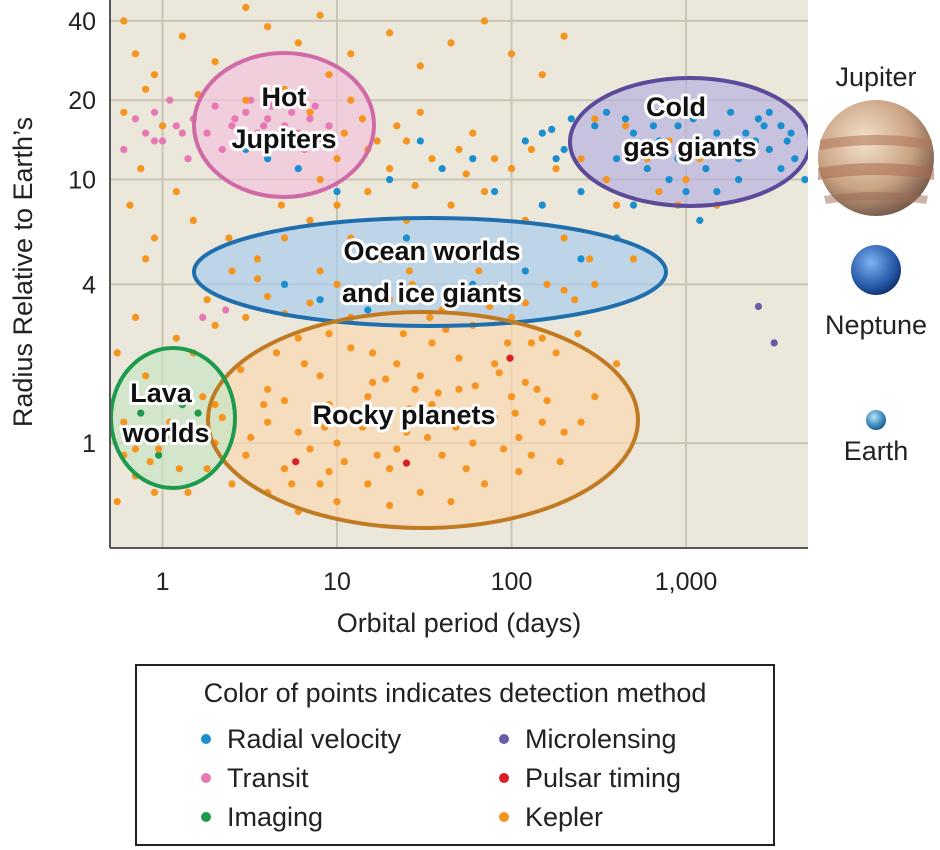 The image size is (940, 850). Describe the element at coordinates (459, 623) in the screenshot. I see `x-axis-label: Orbital period (days)` at that location.